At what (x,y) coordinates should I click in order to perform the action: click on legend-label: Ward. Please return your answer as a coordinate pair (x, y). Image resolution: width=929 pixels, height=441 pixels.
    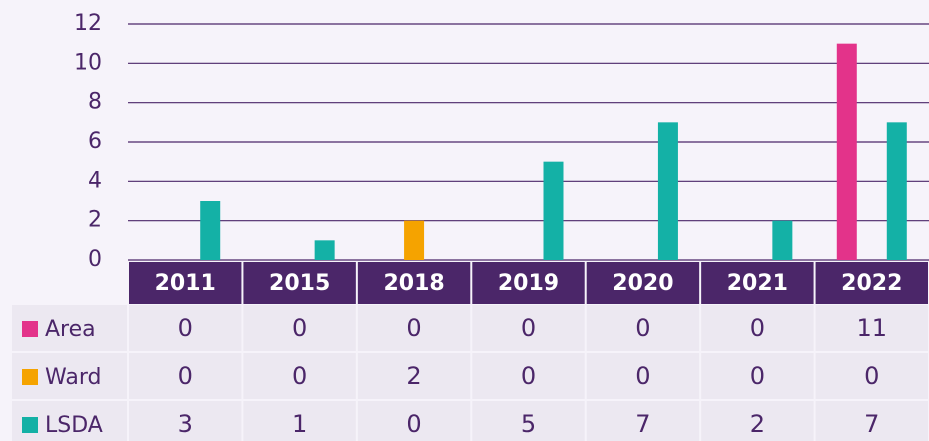
    Looking at the image, I should click on (73, 377).